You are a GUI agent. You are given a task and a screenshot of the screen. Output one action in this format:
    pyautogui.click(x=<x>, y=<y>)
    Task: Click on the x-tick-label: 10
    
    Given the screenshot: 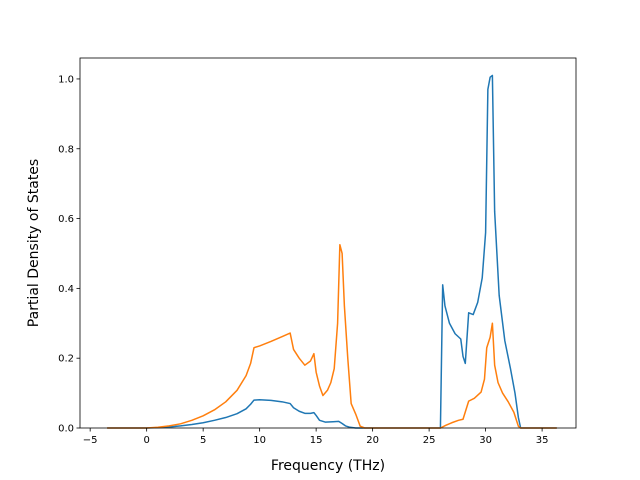 What is the action you would take?
    pyautogui.click(x=259, y=440)
    